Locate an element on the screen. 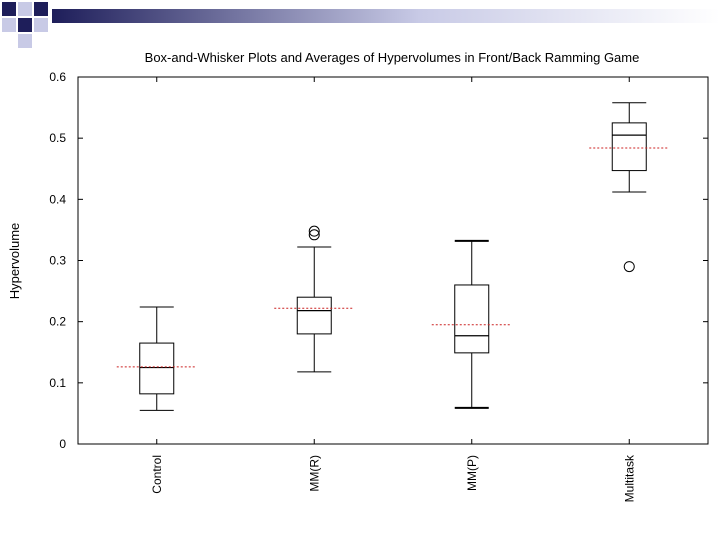 This screenshot has width=720, height=540. y-tick-label: 0.2 is located at coordinates (57, 322).